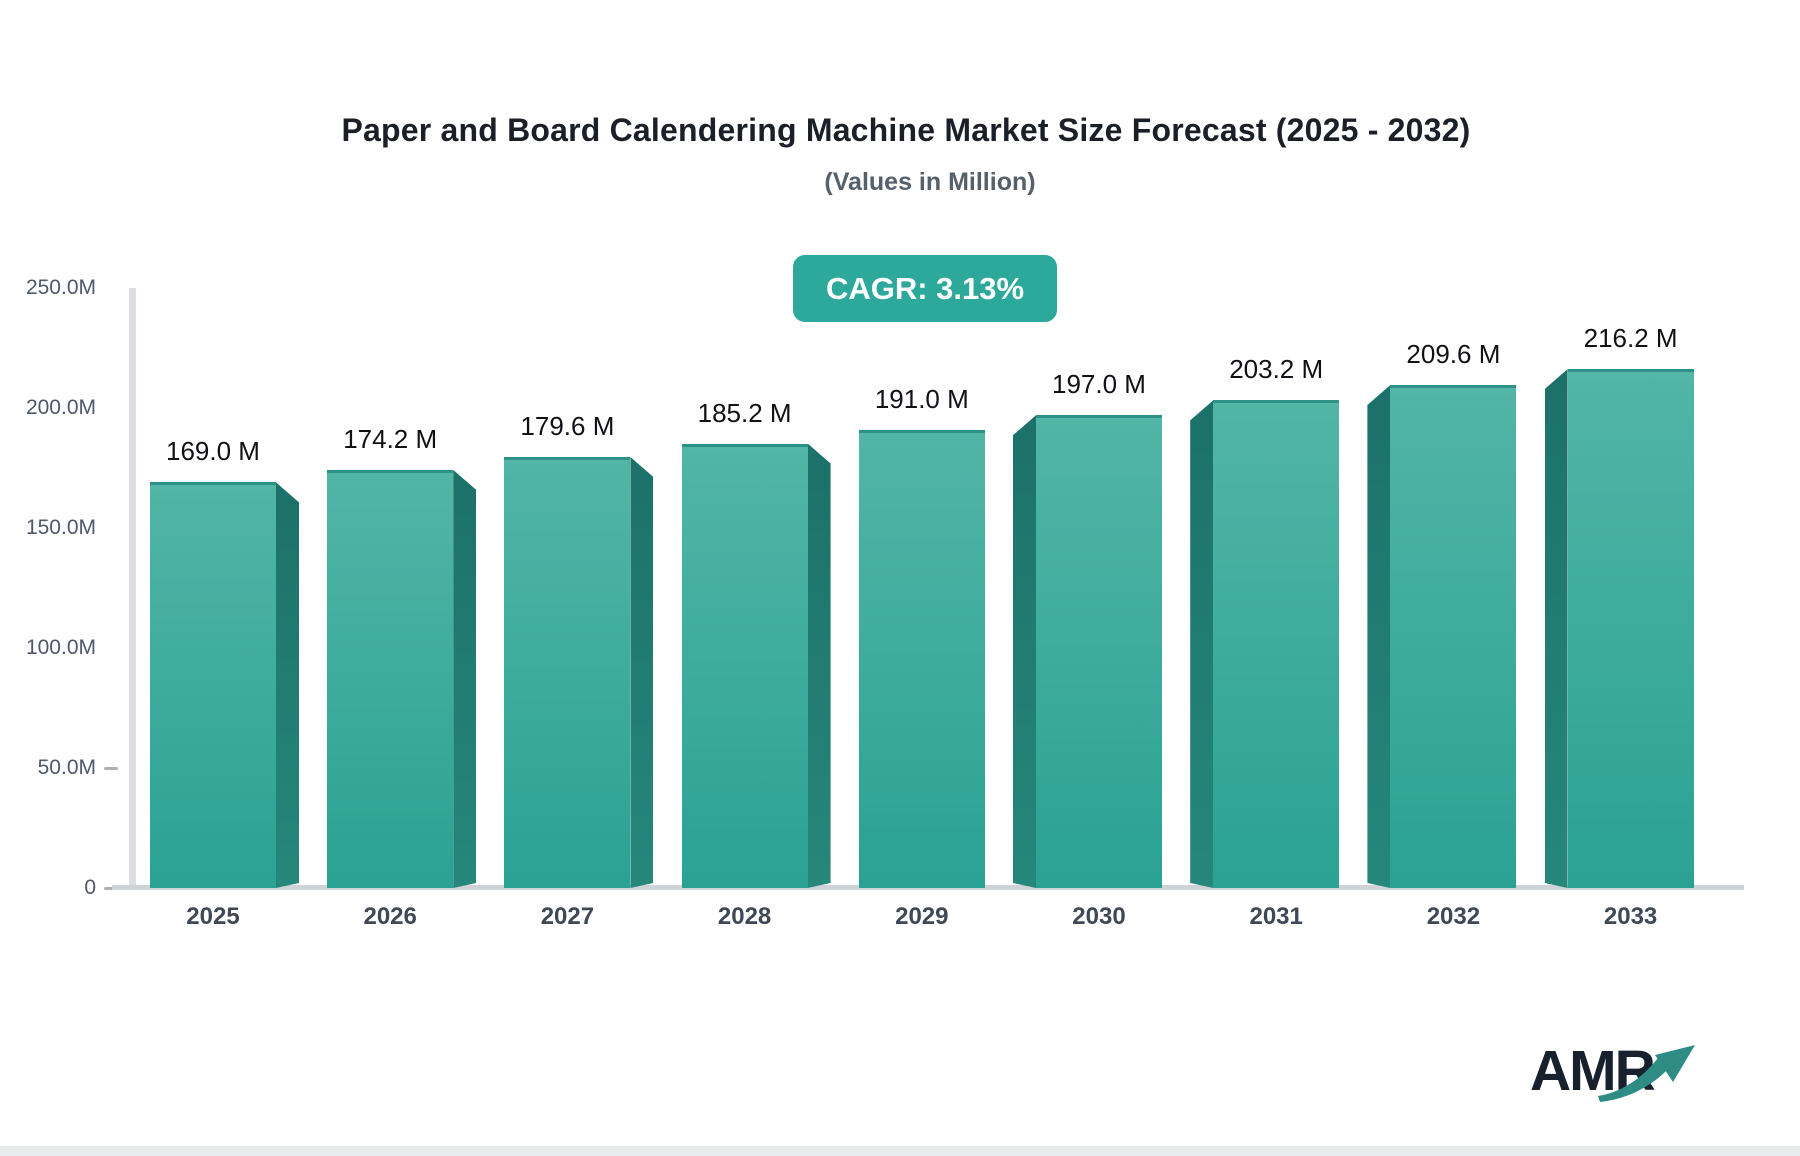 The height and width of the screenshot is (1156, 1800). Describe the element at coordinates (930, 182) in the screenshot. I see `chart-subtitle: (Values in Million)` at that location.